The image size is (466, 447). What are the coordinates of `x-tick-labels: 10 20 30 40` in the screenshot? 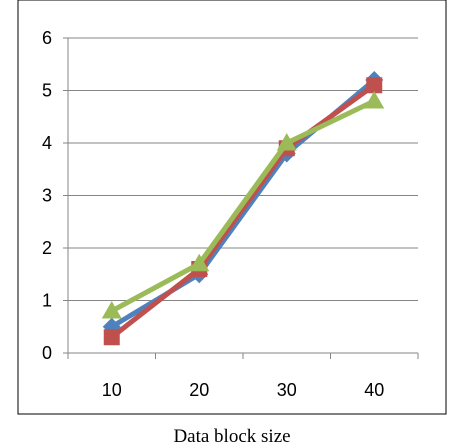 It's located at (243, 390).